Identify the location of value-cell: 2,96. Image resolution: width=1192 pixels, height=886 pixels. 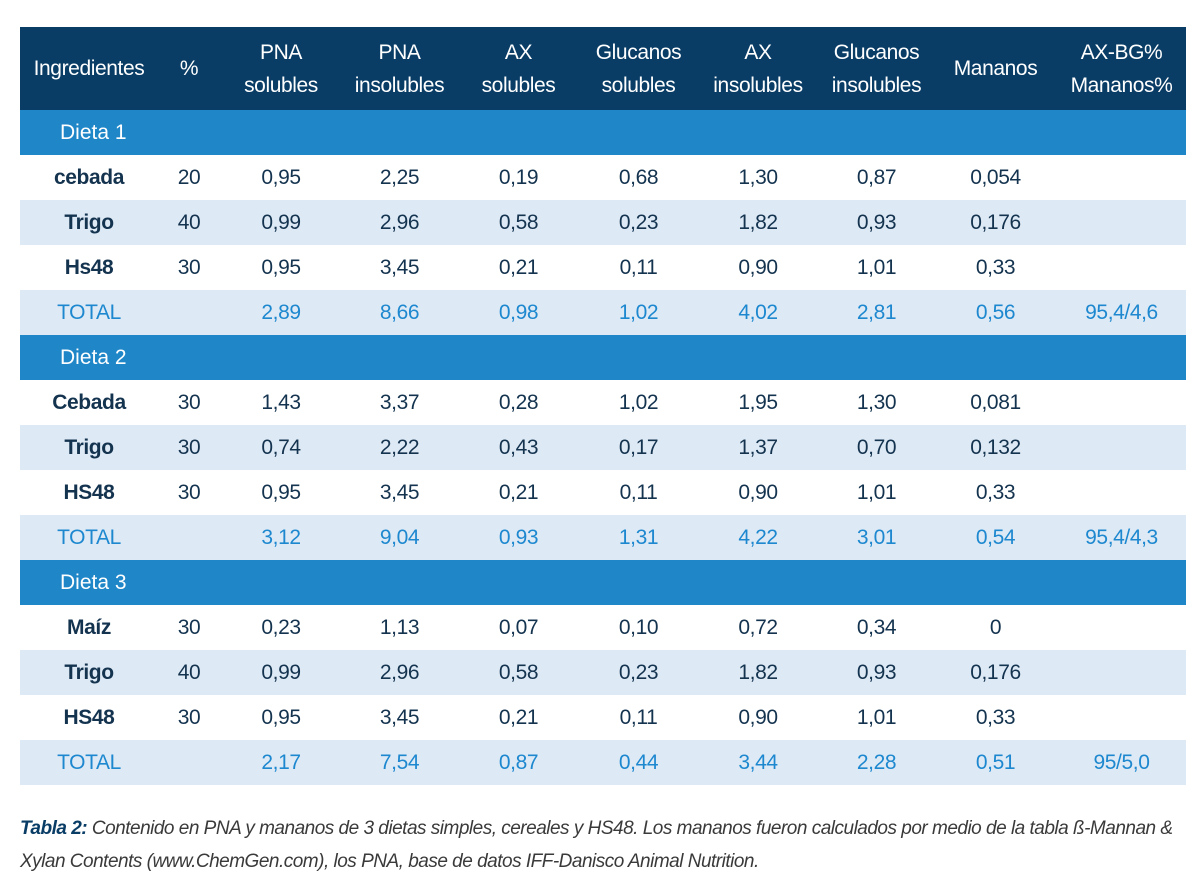
(399, 672).